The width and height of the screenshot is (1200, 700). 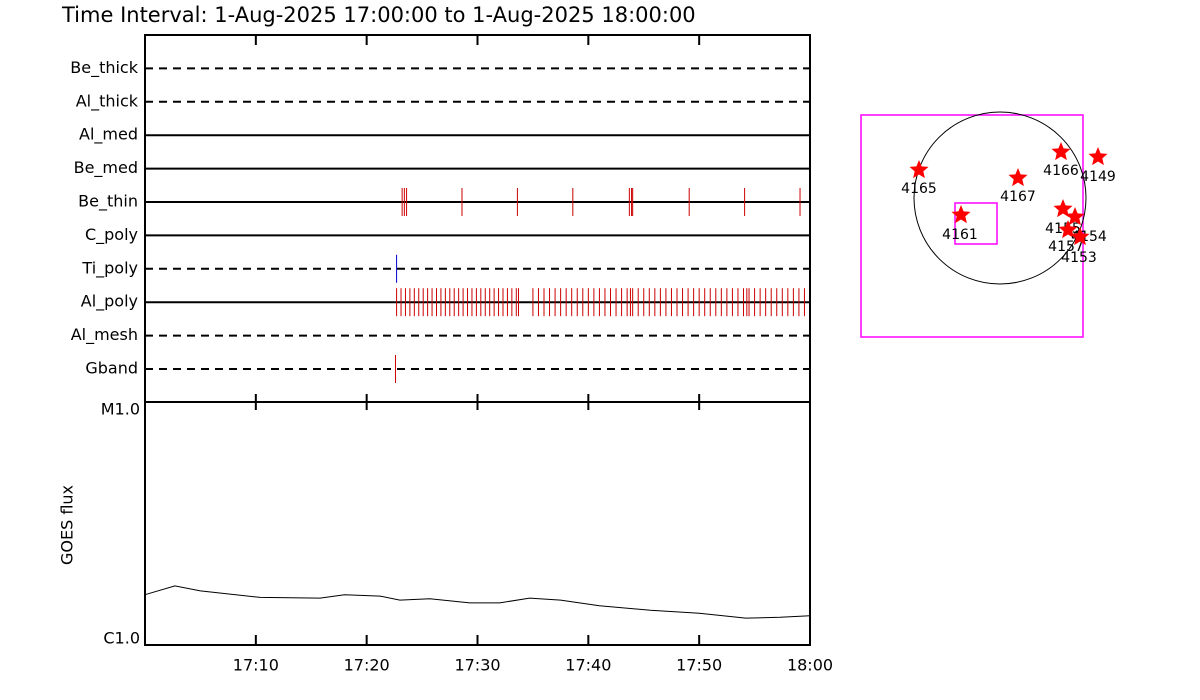 I want to click on x-tick-label: 17:50, so click(x=699, y=665).